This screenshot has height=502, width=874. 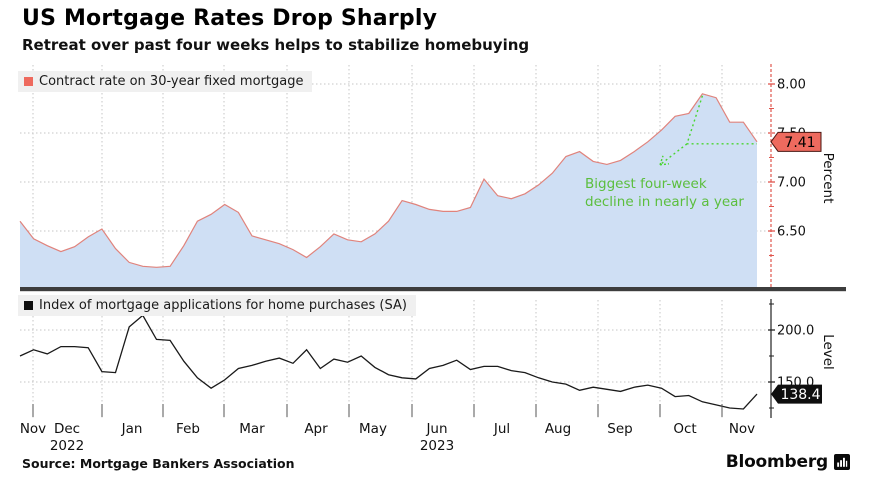 I want to click on rate-last-value-badge: 7.41, so click(x=796, y=141).